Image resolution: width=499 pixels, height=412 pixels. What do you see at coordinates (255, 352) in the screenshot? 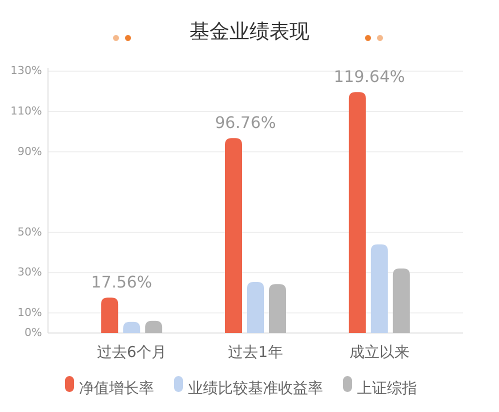
I see `x-tick-label: 过去1年` at bounding box center [255, 352].